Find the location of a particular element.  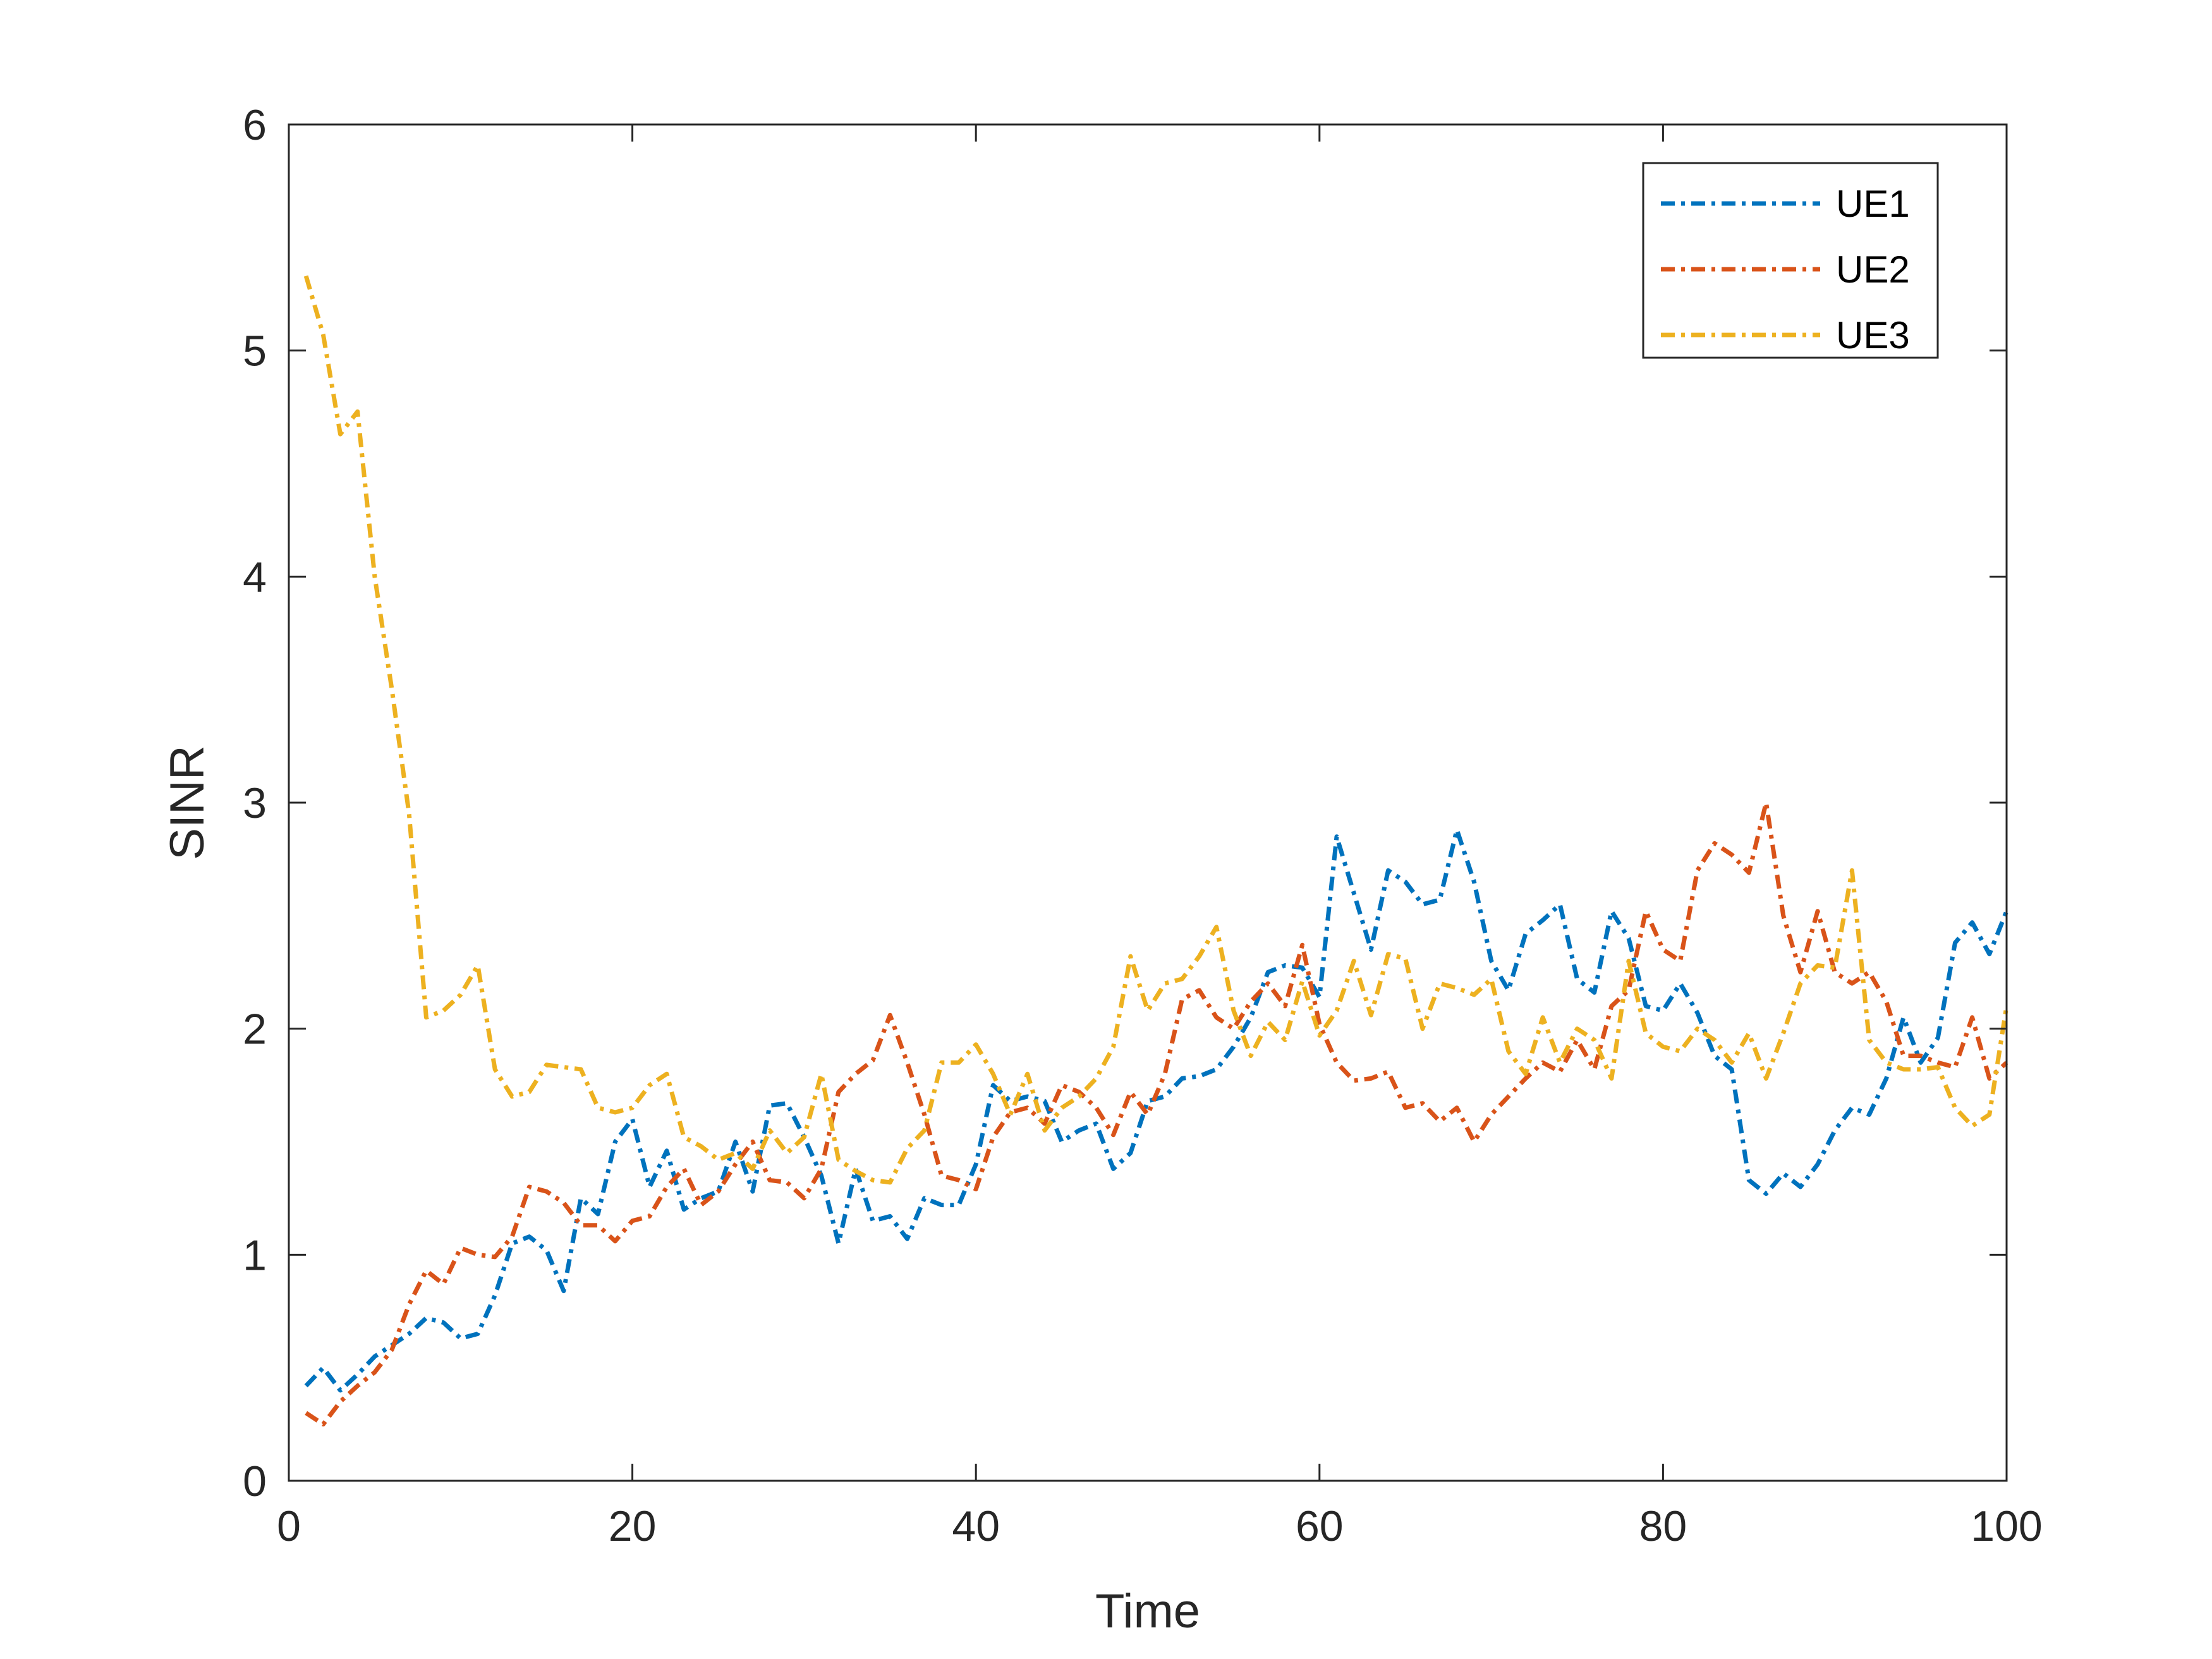

y-tick-label: 6 is located at coordinates (255, 125).